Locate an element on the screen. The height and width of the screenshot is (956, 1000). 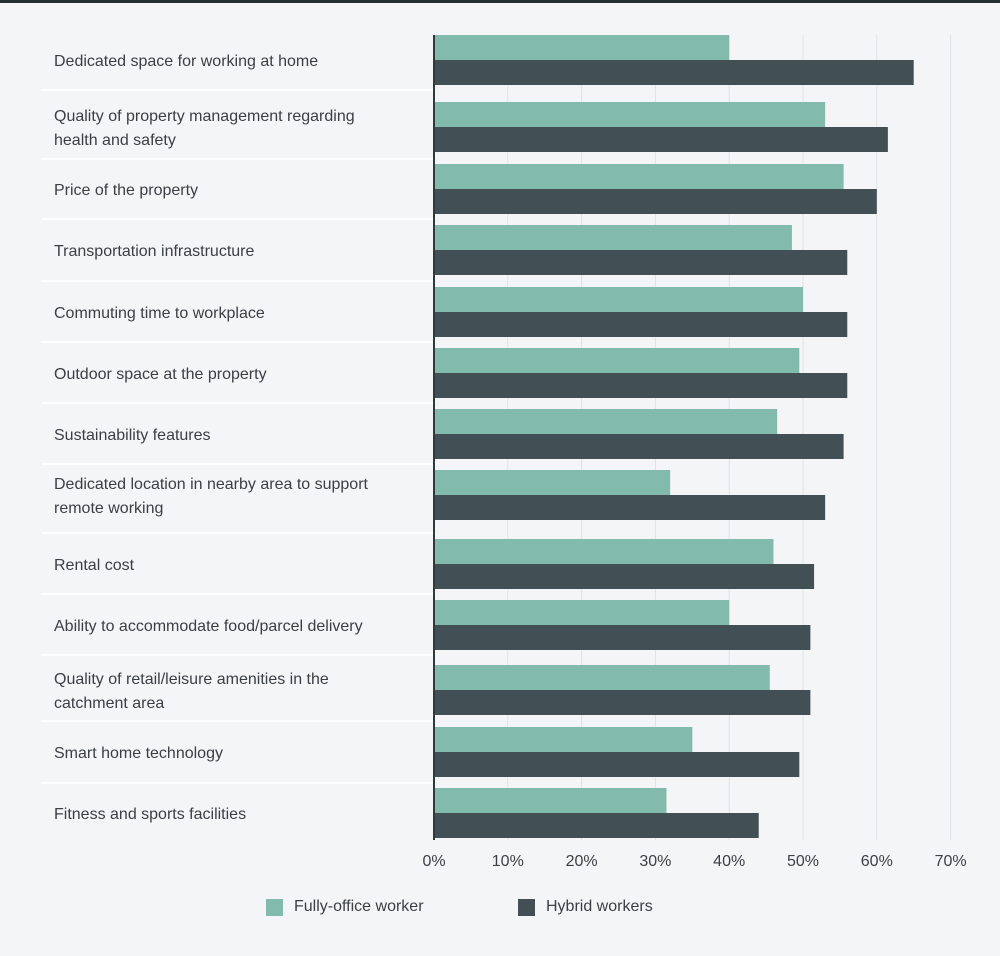
x-tick-label: 60% is located at coordinates (877, 861).